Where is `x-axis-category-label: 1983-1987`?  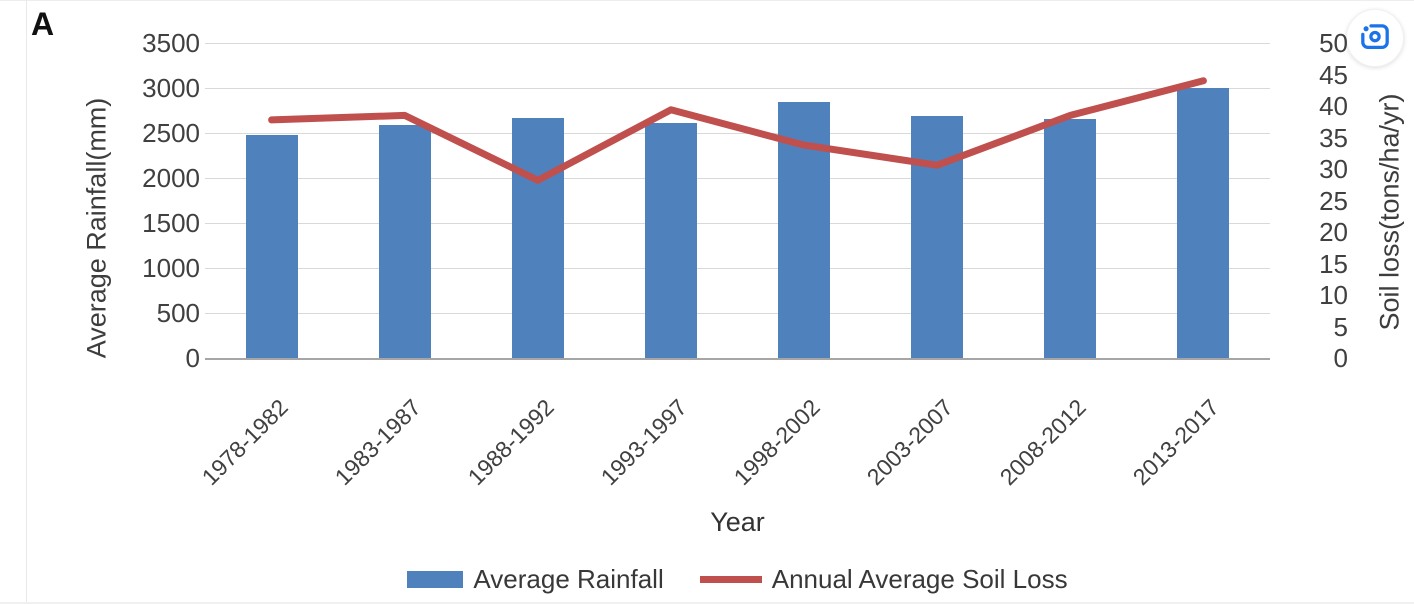
x-axis-category-label: 1983-1987 is located at coordinates (377, 442).